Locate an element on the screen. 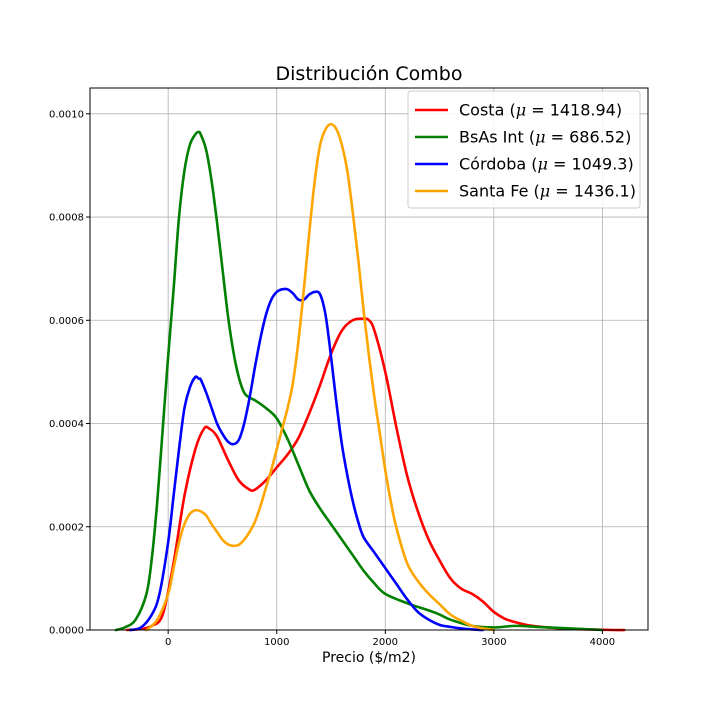  legend-box is located at coordinates (524, 149).